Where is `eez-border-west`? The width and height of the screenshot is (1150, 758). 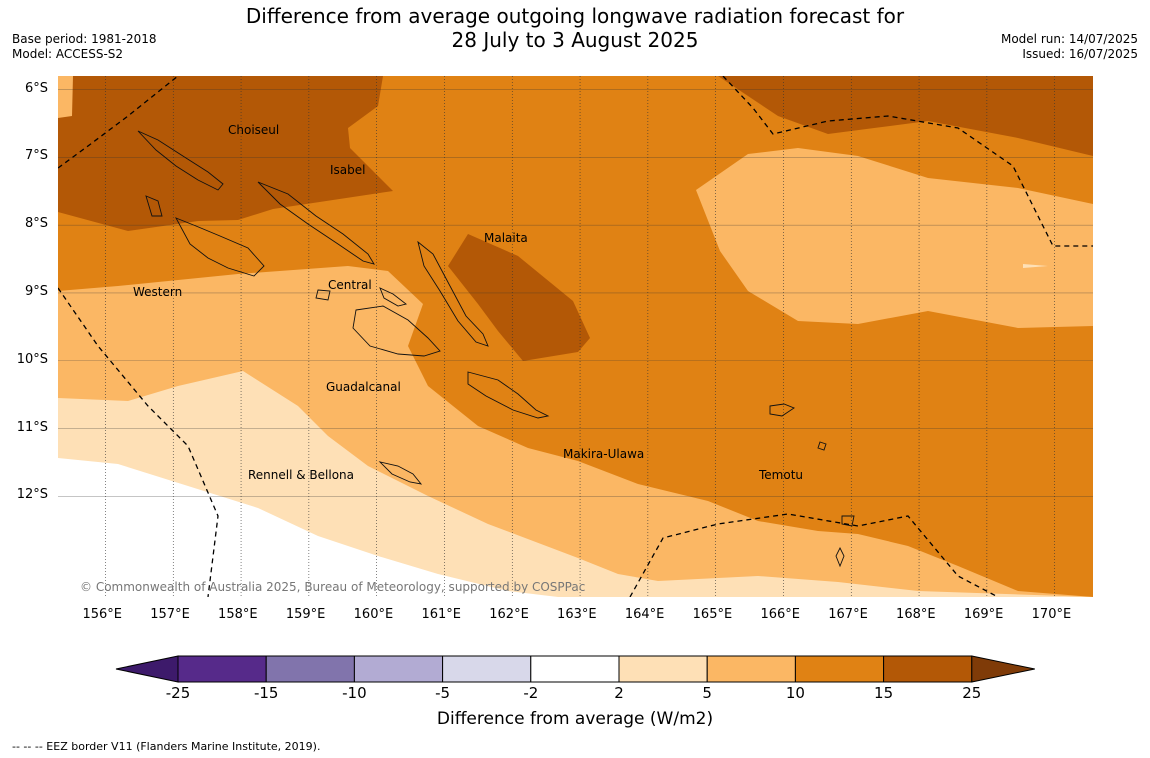
eez-border-west is located at coordinates (118, 122).